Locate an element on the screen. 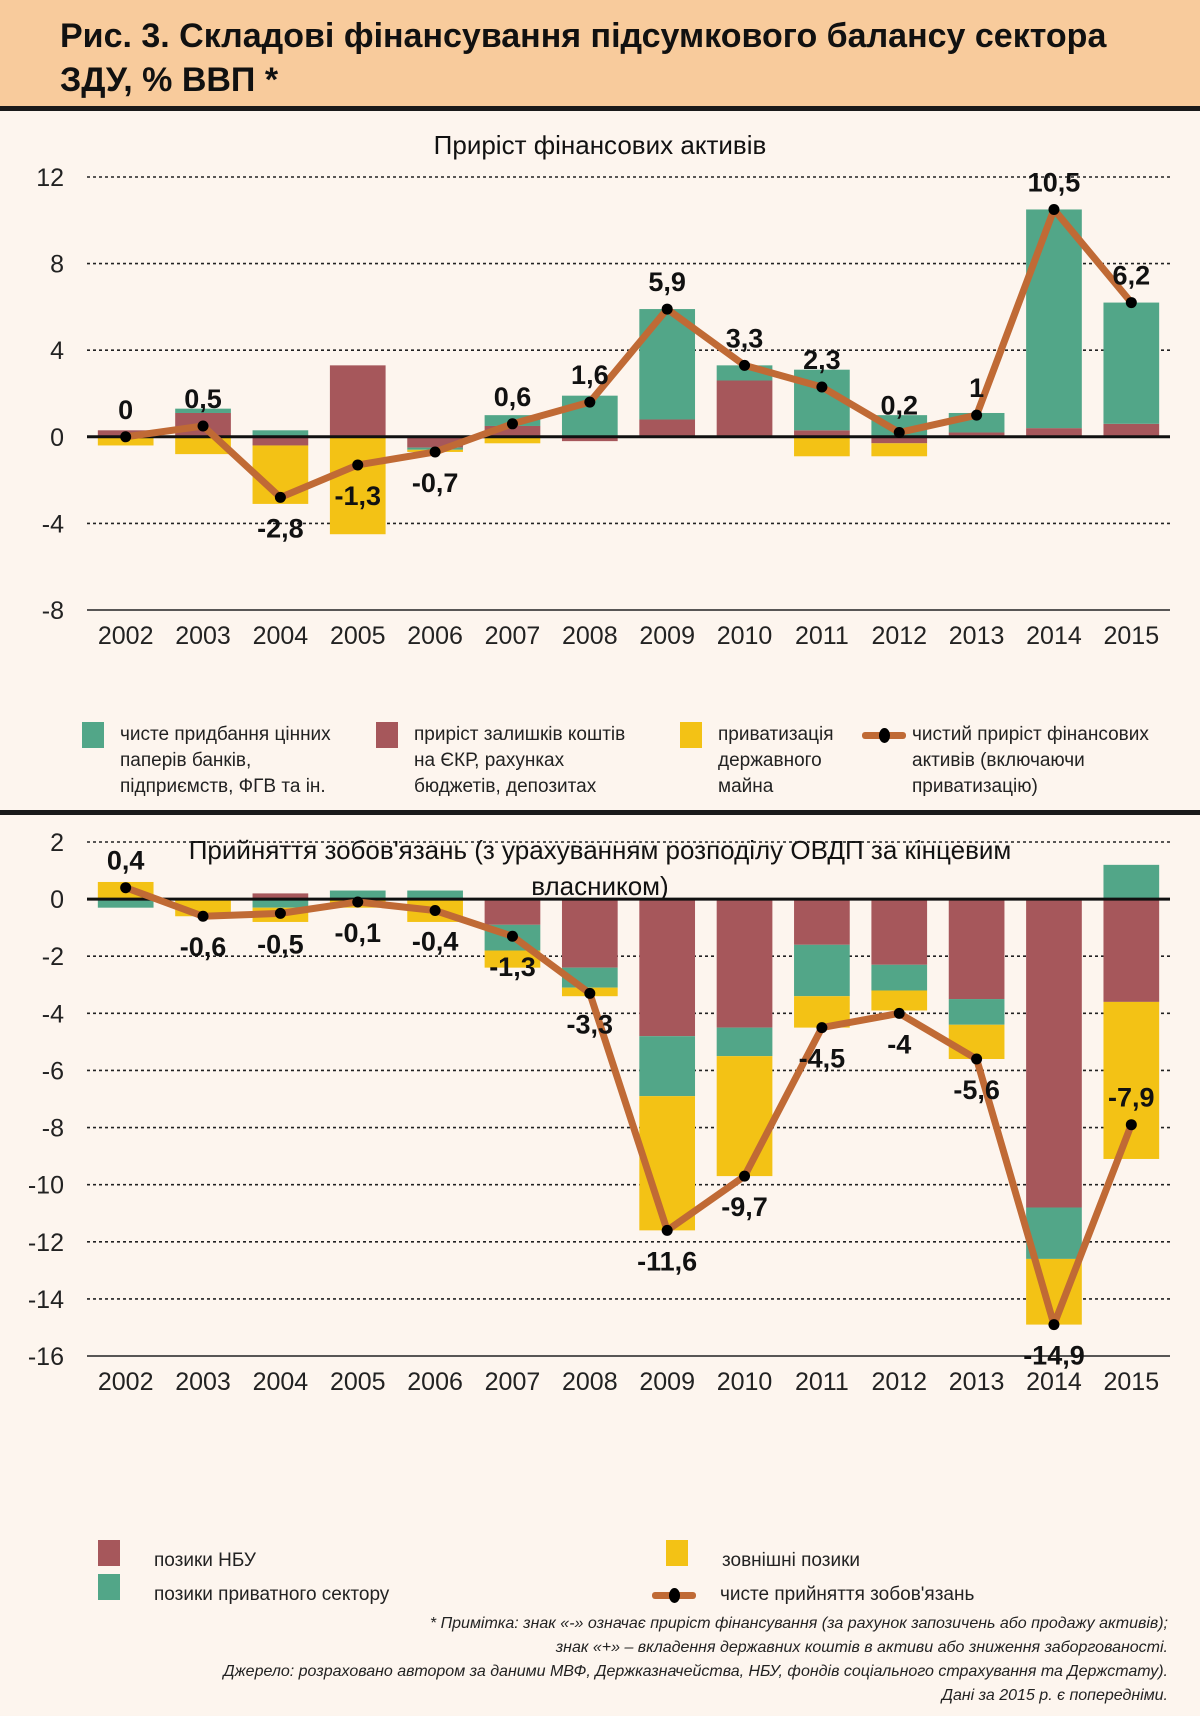 This screenshot has width=1200, height=1716. x-tick-label: 2012 is located at coordinates (899, 636).